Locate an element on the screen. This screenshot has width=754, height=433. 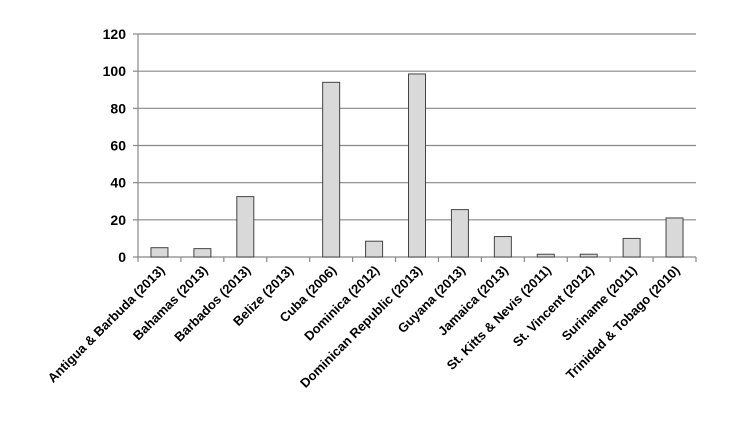
y-tick-label: 60 is located at coordinates (118, 146).